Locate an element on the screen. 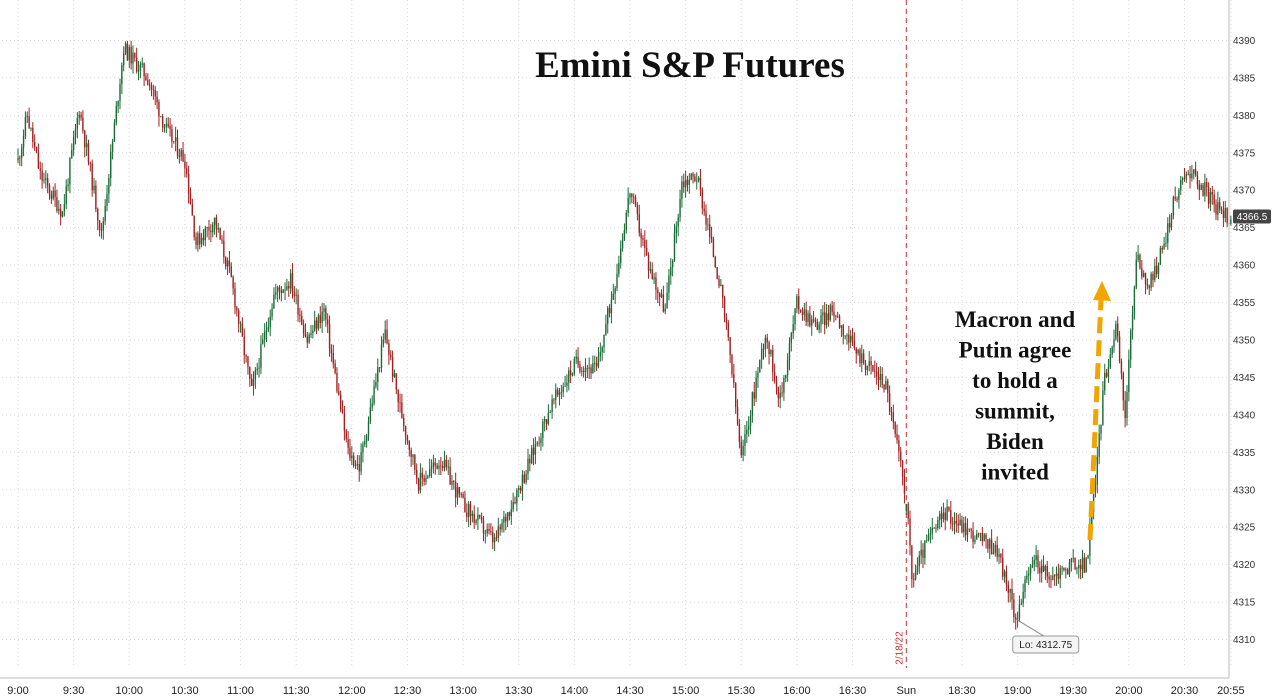 This screenshot has height=698, width=1280. y-tick-label: 4375 is located at coordinates (1244, 153).